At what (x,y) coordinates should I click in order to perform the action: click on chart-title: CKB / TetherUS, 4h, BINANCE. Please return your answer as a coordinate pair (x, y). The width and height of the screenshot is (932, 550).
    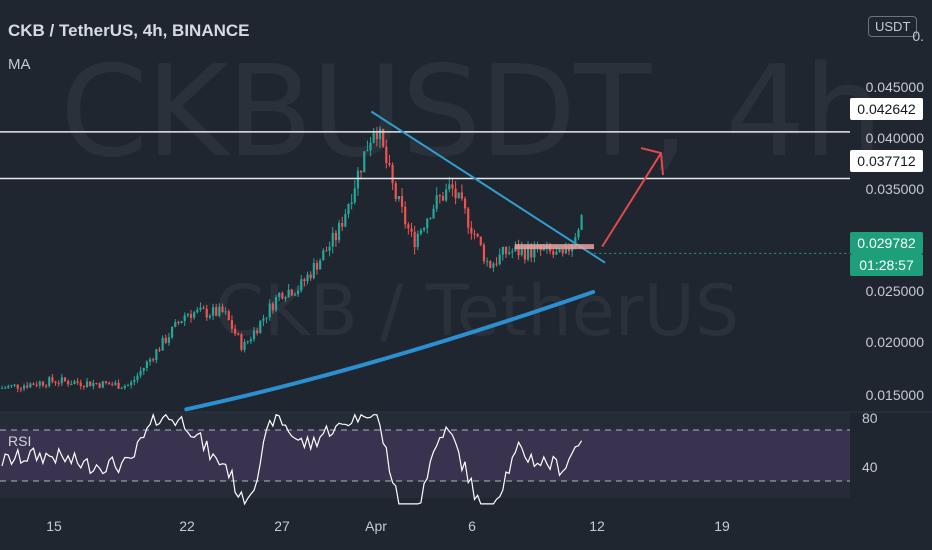
    Looking at the image, I should click on (129, 30).